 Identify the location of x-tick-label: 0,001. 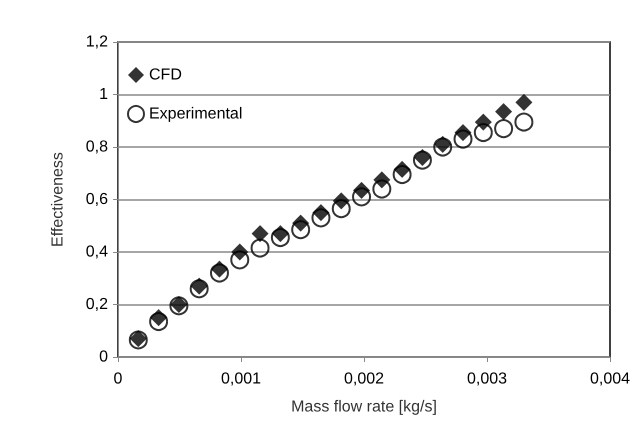
(241, 379).